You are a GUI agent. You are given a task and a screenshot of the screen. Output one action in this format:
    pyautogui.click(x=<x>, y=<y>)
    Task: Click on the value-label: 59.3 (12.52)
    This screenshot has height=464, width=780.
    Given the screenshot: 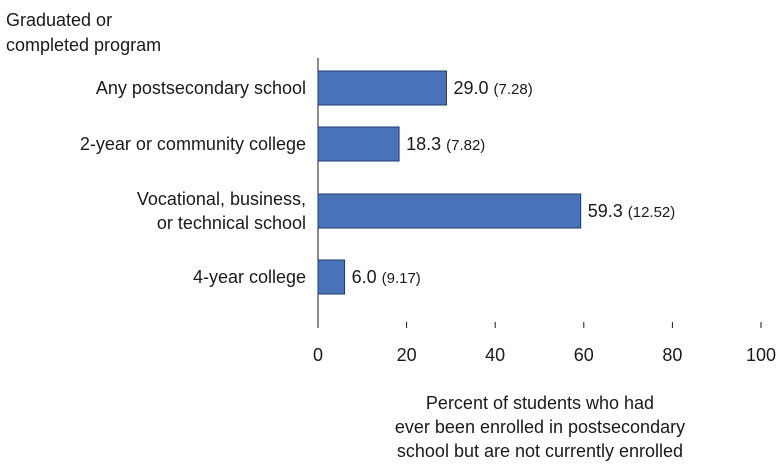 What is the action you would take?
    pyautogui.click(x=632, y=211)
    